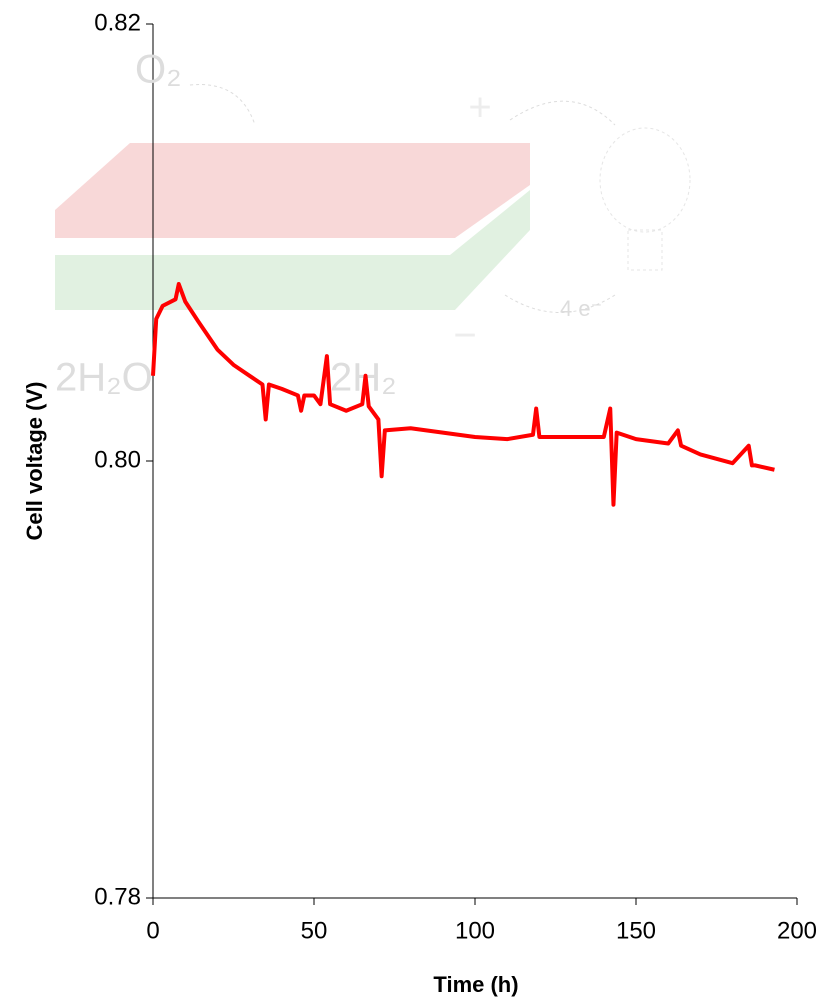 The width and height of the screenshot is (839, 1007). I want to click on bulb, so click(645, 180).